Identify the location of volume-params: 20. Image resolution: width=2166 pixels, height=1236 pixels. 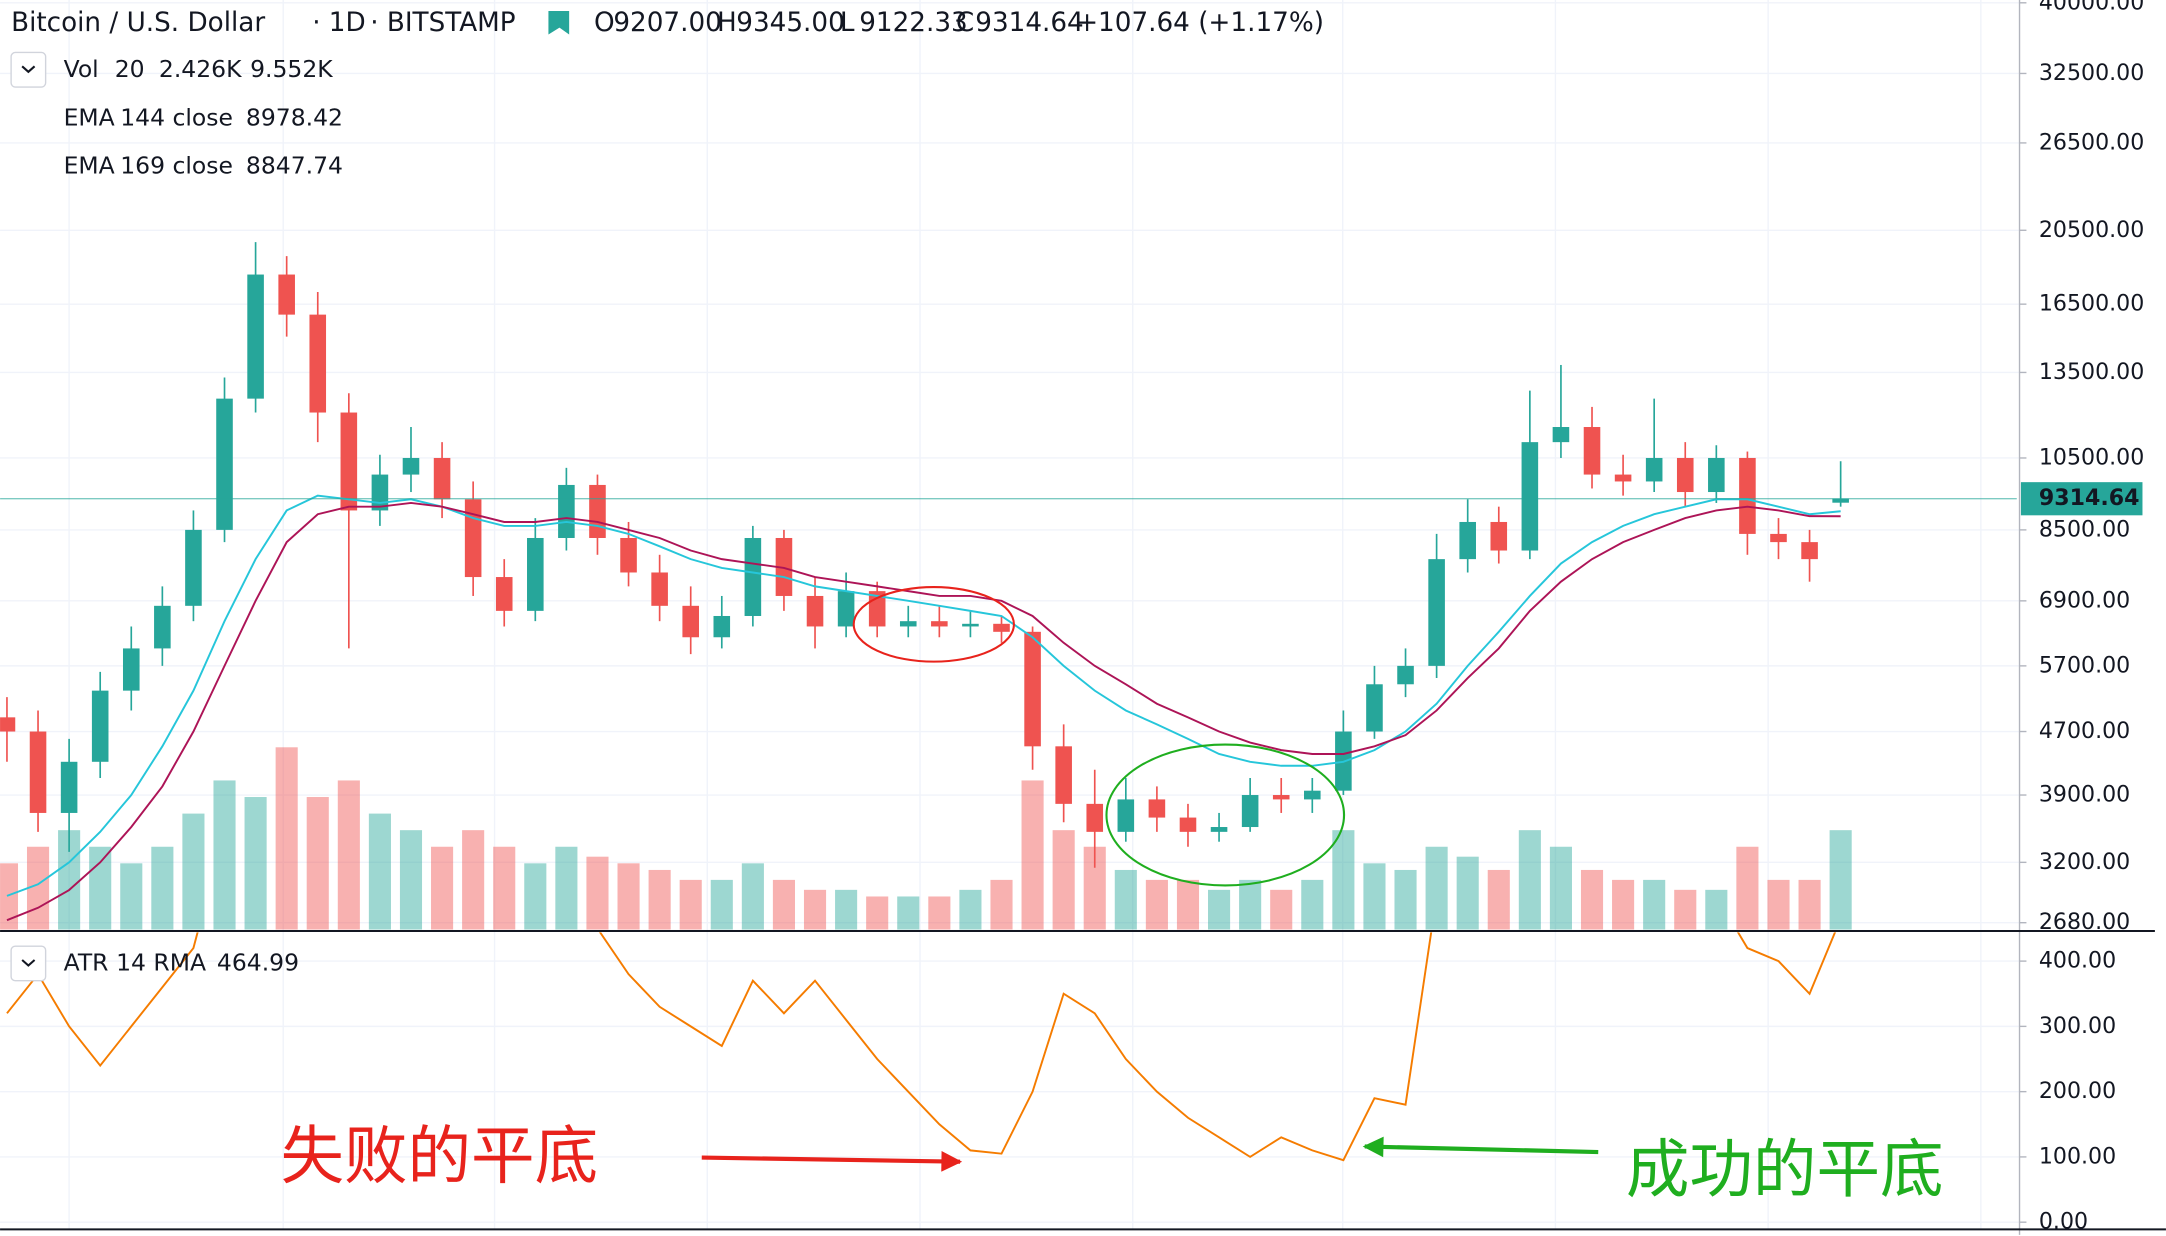
(130, 69).